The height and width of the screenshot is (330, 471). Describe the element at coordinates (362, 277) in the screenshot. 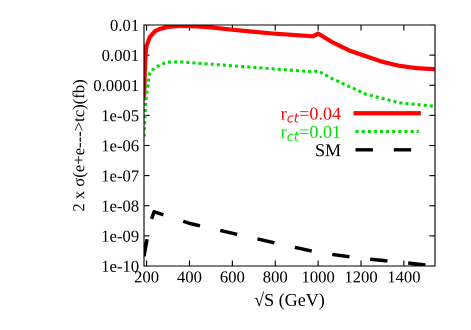

I see `x-tick-label: 1200` at that location.